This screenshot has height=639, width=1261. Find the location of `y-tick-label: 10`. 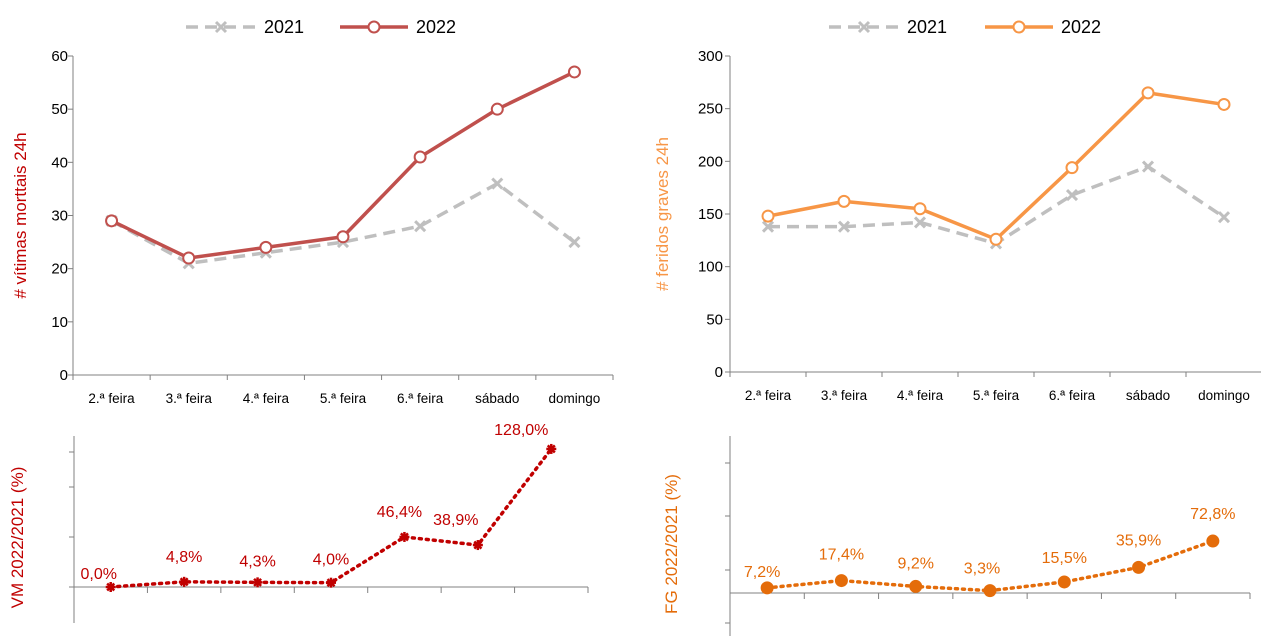

y-tick-label: 10 is located at coordinates (59, 322).